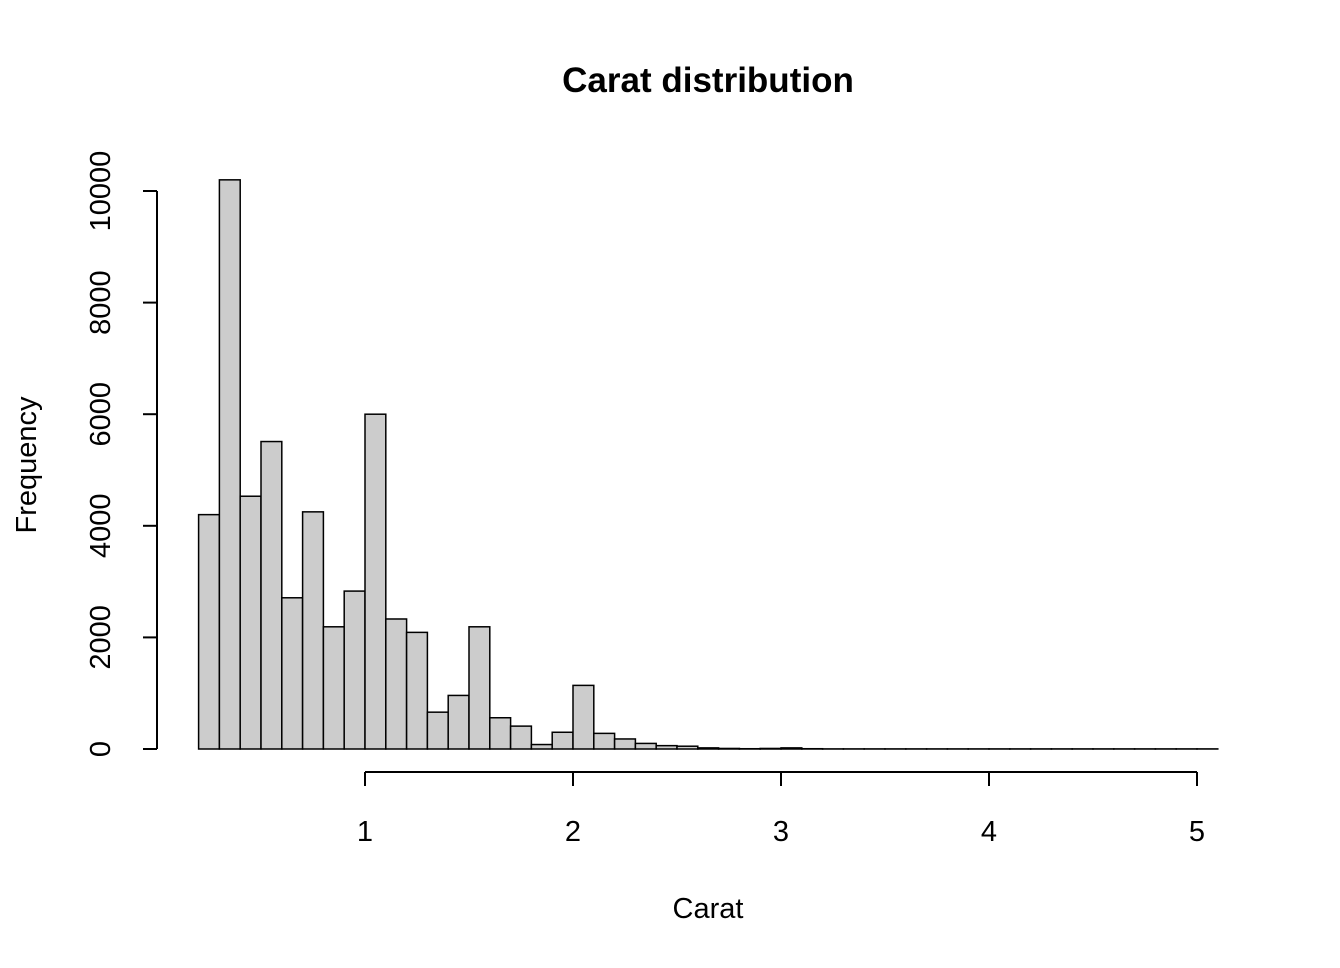 The height and width of the screenshot is (968, 1340). I want to click on y-axis-label: Frequency, so click(27, 465).